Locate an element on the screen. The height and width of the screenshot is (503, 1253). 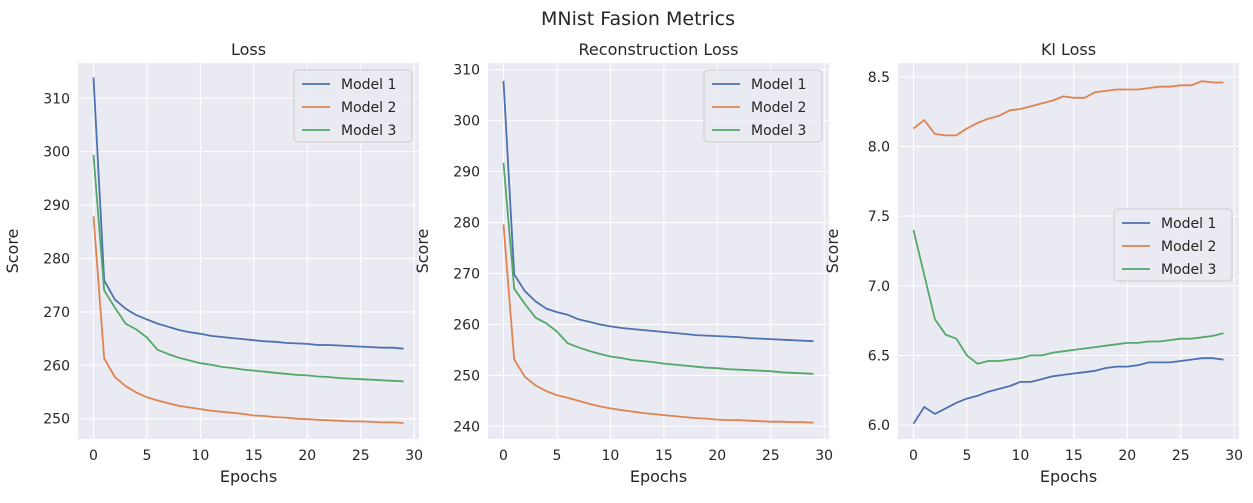
chart-title: Kl Loss is located at coordinates (1068, 49).